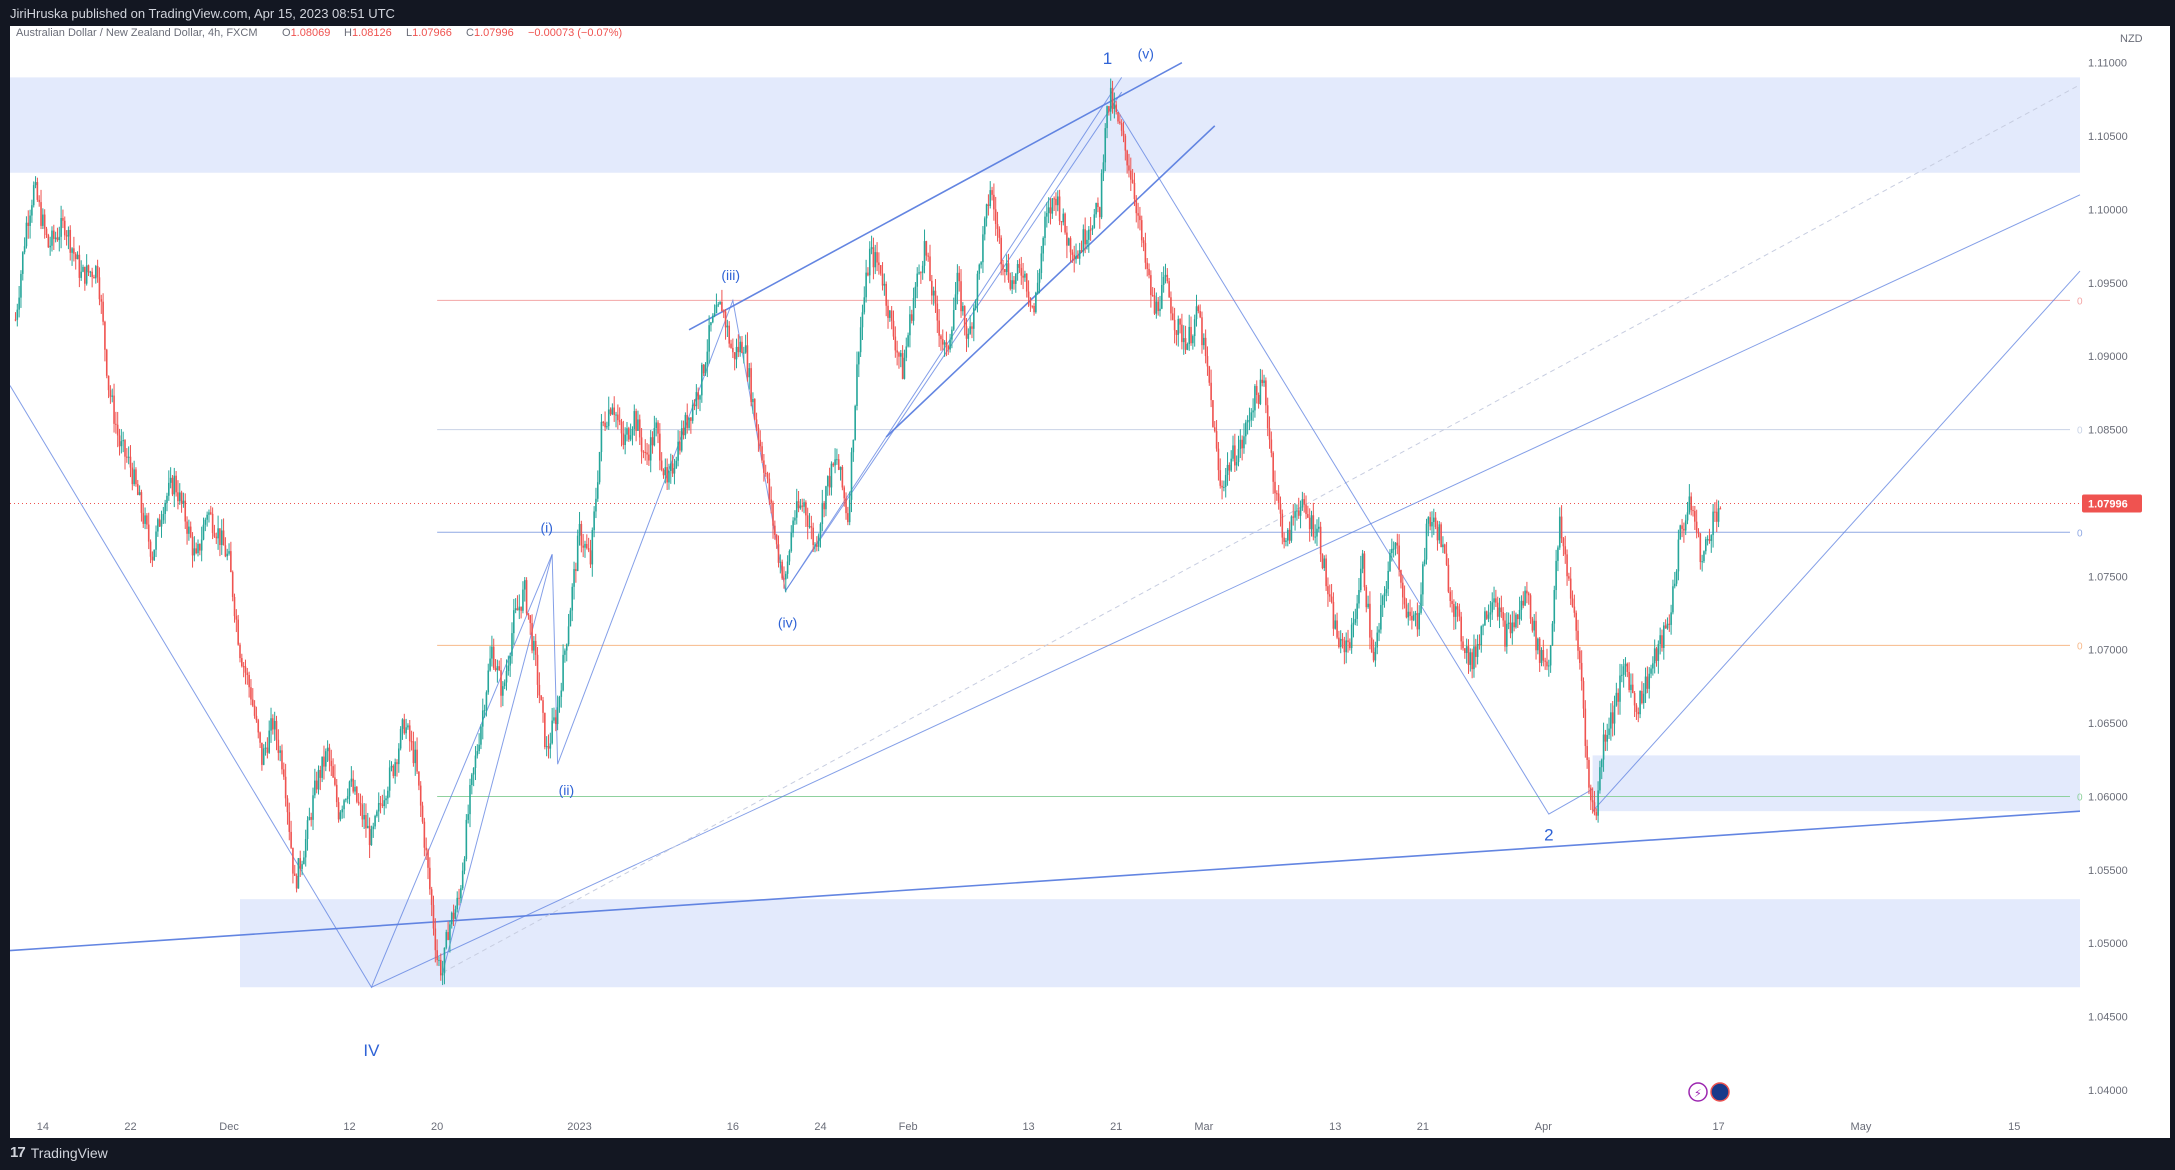  I want to click on x-tick-label: 15, so click(2014, 1127).